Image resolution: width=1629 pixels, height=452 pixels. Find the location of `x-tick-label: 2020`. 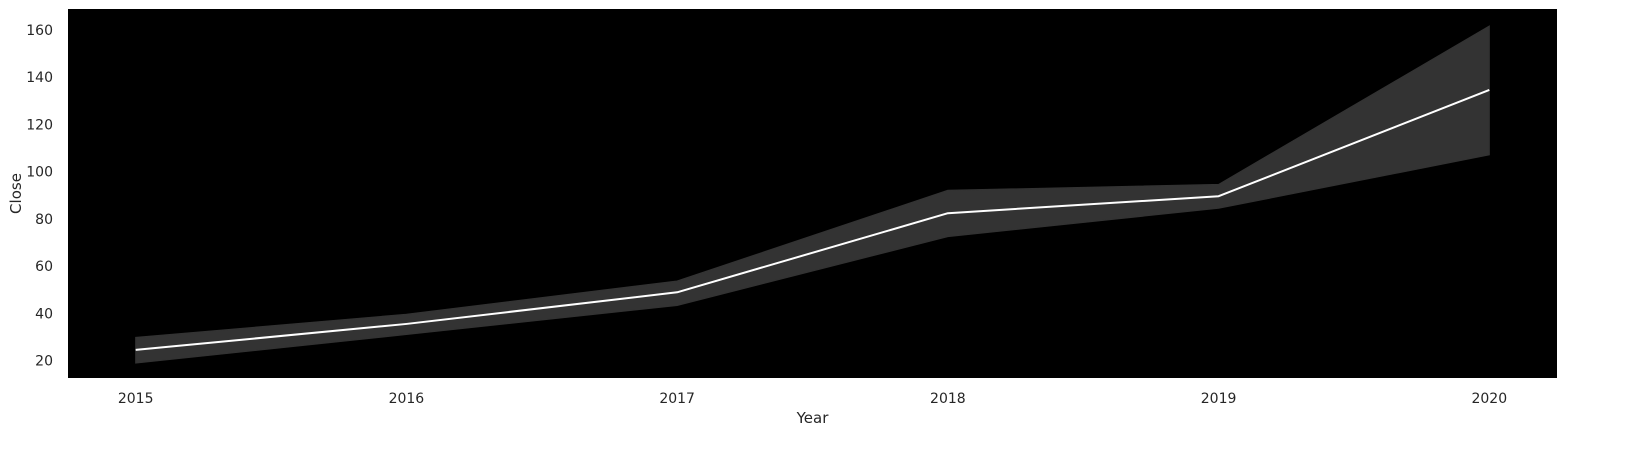

x-tick-label: 2020 is located at coordinates (1489, 399).